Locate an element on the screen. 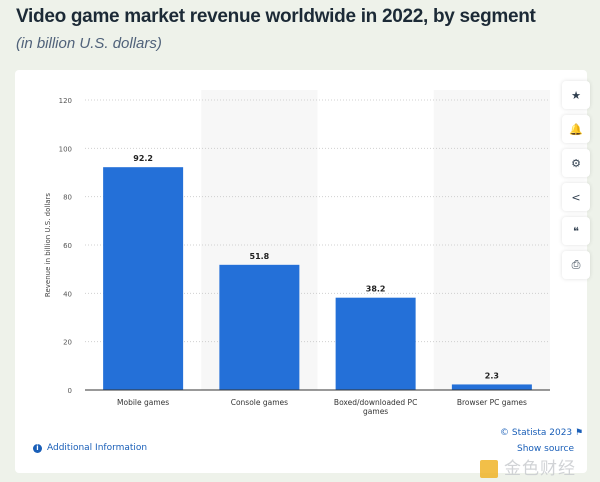  y-tick-label: 80 is located at coordinates (67, 198).